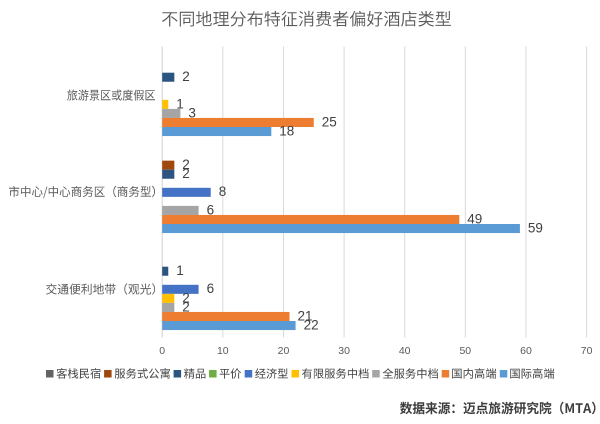  Describe the element at coordinates (474, 218) in the screenshot. I see `svg-text: 49` at that location.